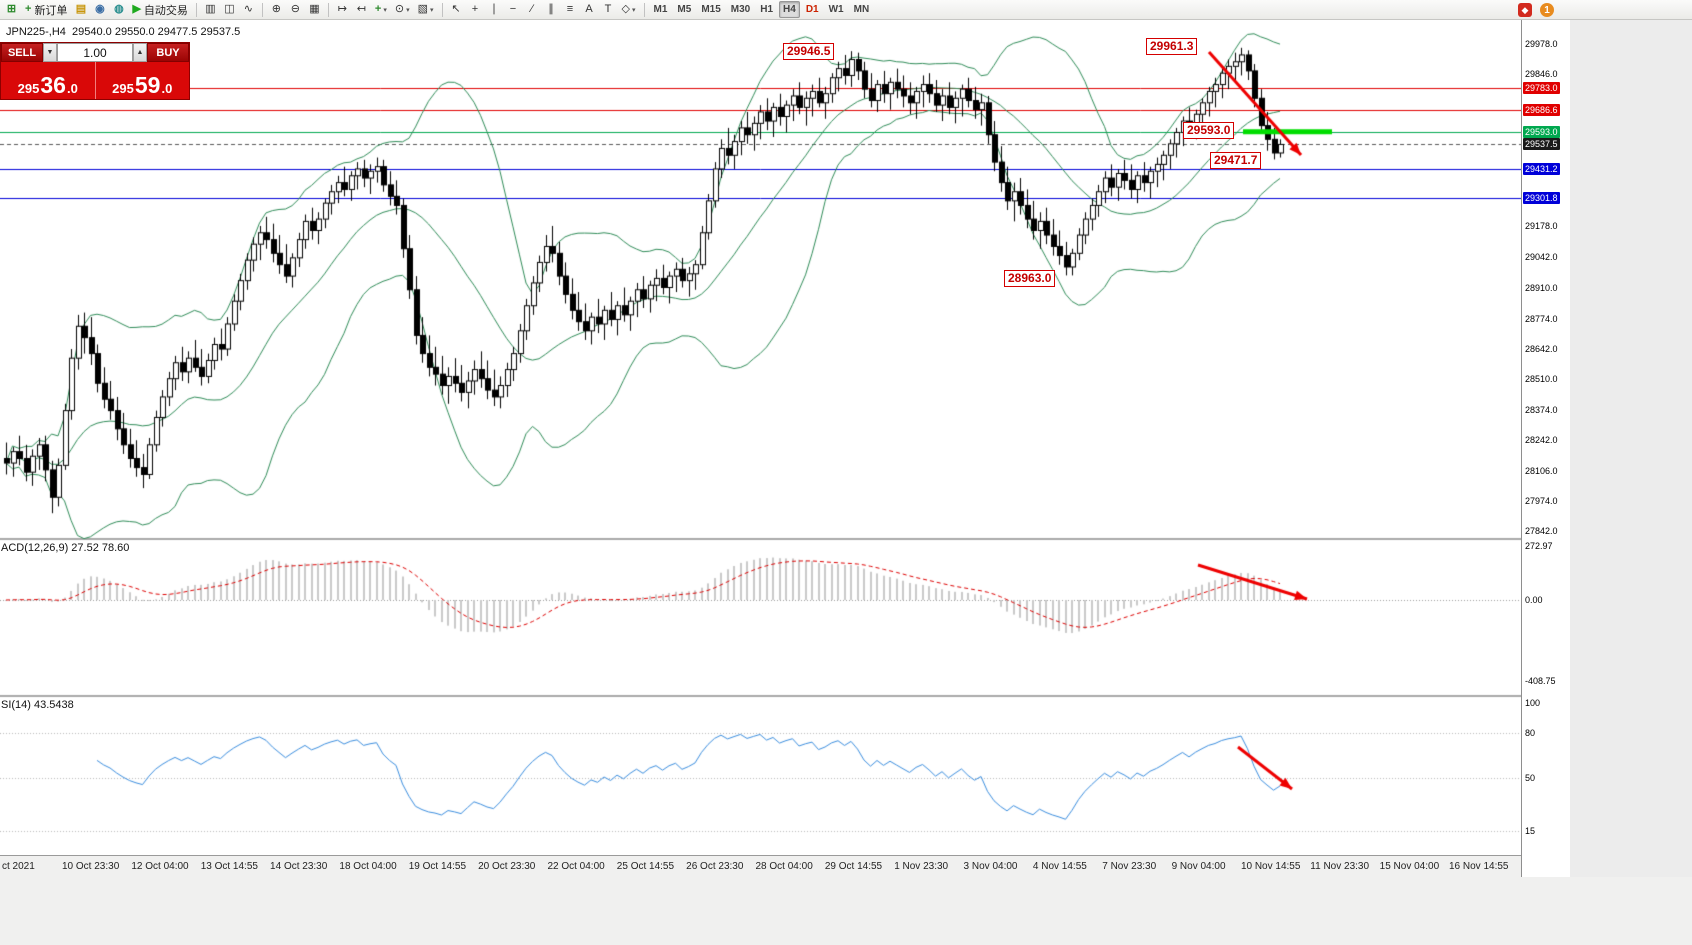  I want to click on tile-windows-icon: ▦, so click(314, 9).